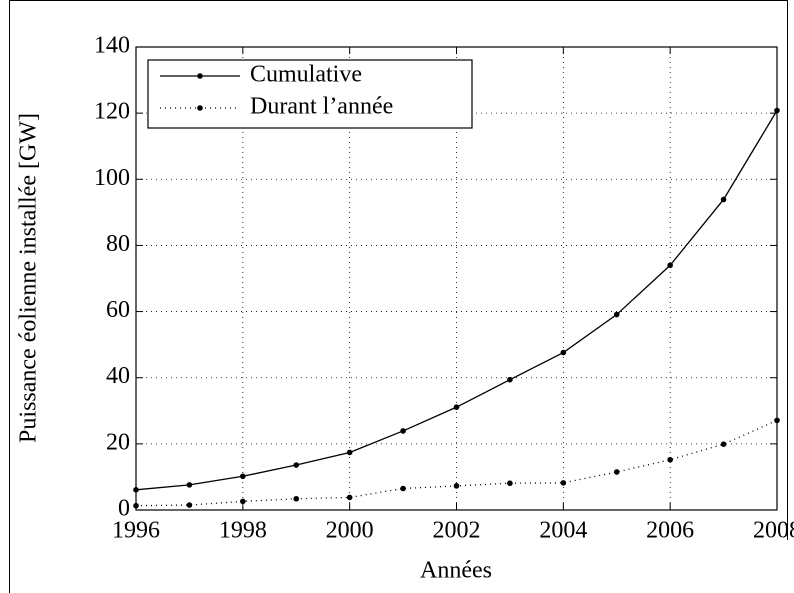 The height and width of the screenshot is (593, 794). Describe the element at coordinates (773, 531) in the screenshot. I see `x-tick-label: 2008` at that location.